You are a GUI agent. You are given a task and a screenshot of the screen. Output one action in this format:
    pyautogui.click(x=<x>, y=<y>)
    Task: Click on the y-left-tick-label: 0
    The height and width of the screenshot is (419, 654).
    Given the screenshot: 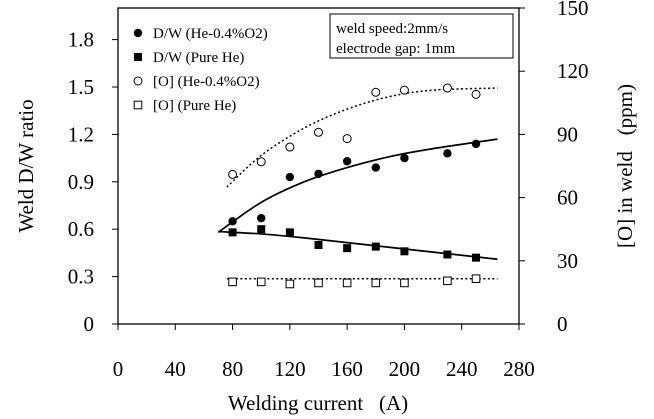 What is the action you would take?
    pyautogui.click(x=89, y=324)
    